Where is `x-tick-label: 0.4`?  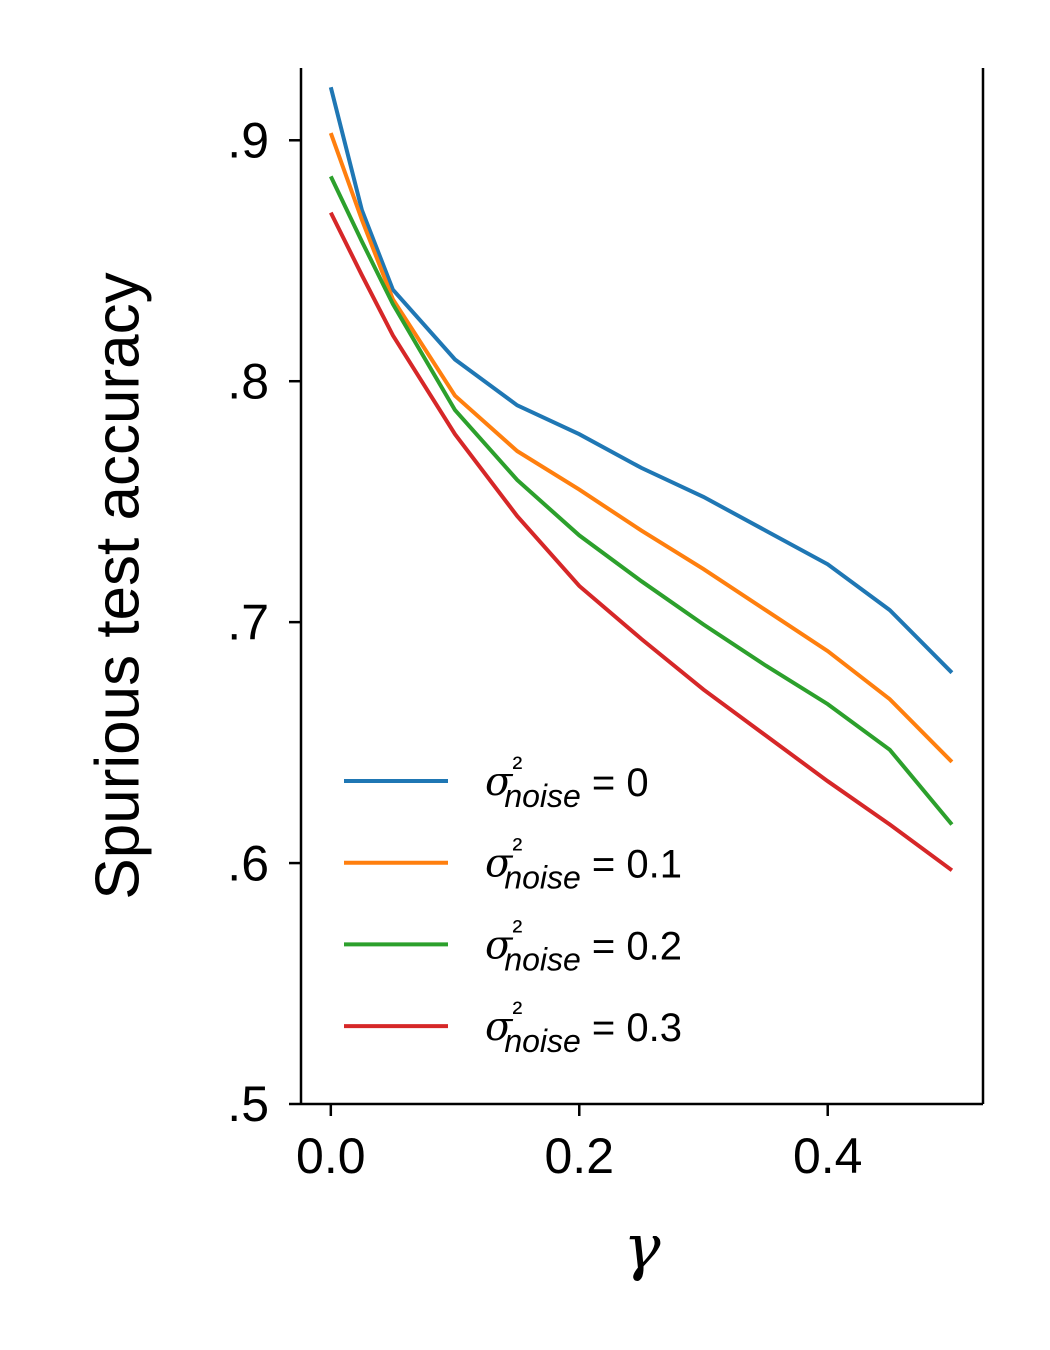
x-tick-label: 0.4 is located at coordinates (828, 1156).